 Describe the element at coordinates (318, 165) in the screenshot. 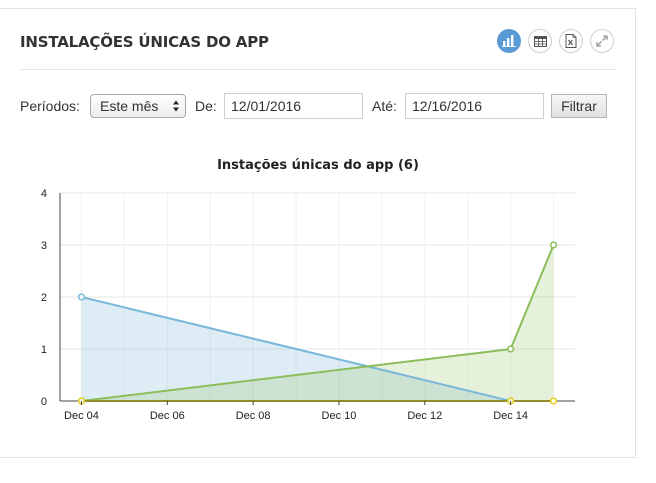

I see `chart-title: Instações únicas do app (6)` at that location.